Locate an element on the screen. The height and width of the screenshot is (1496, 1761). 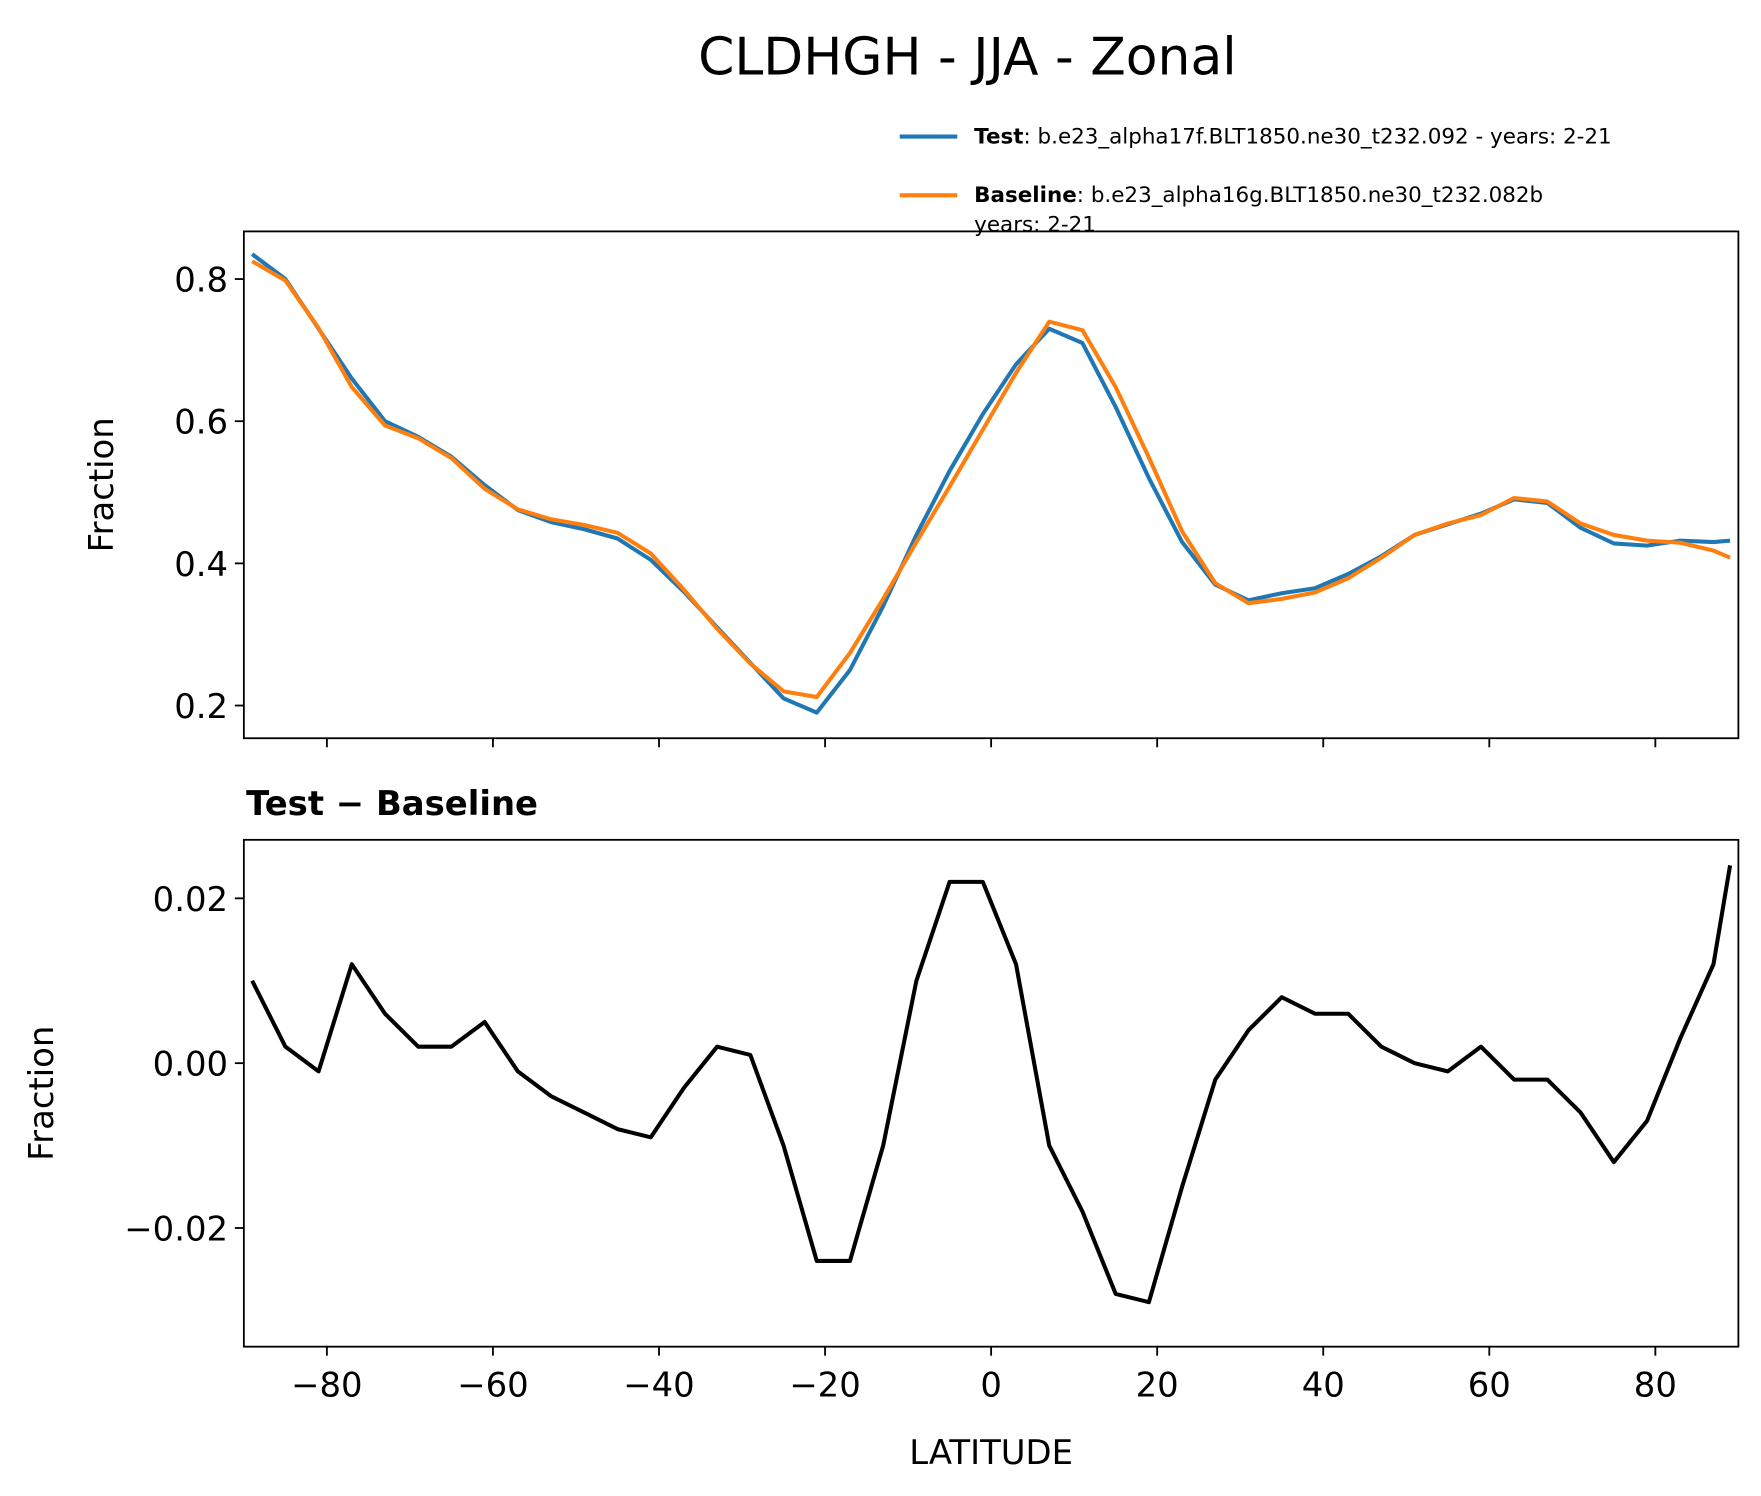
legend-description: years: 2-21 is located at coordinates (1035, 224).